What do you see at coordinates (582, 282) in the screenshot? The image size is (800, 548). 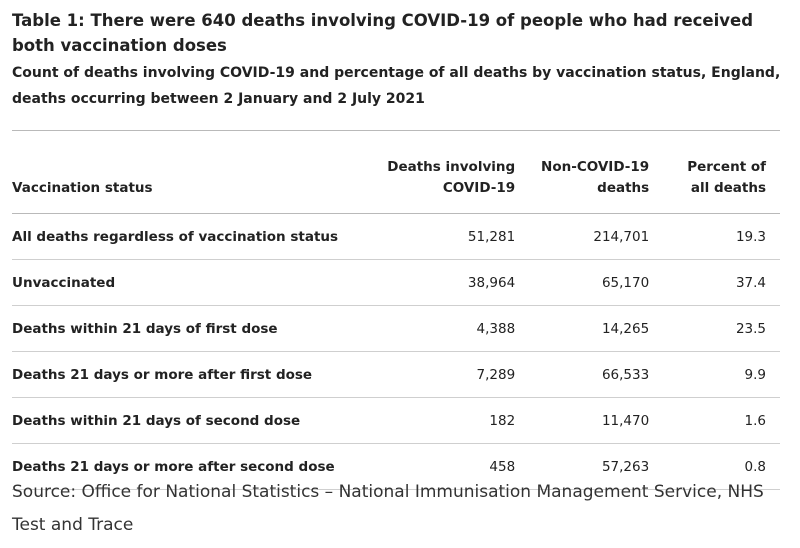 I see `row-non-covid-deaths: 65,170` at bounding box center [582, 282].